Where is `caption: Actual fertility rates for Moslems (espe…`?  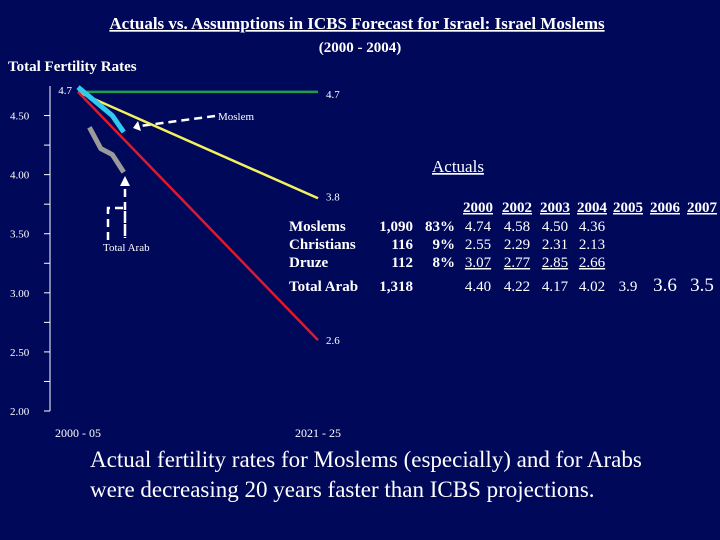
caption: Actual fertility rates for Moslems (espe… is located at coordinates (366, 459).